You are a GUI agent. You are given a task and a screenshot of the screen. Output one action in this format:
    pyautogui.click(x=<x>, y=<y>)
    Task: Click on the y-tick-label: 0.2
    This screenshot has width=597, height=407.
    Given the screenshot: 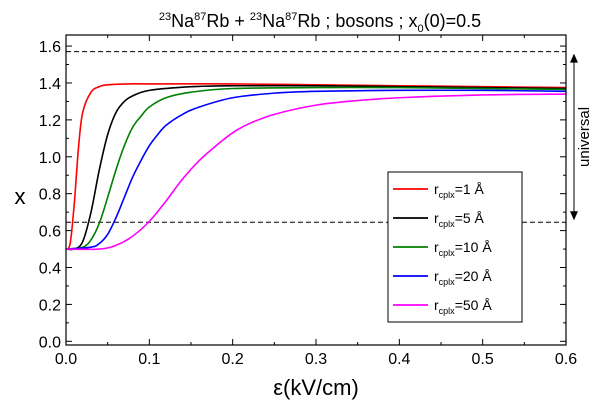 What is the action you would take?
    pyautogui.click(x=50, y=305)
    